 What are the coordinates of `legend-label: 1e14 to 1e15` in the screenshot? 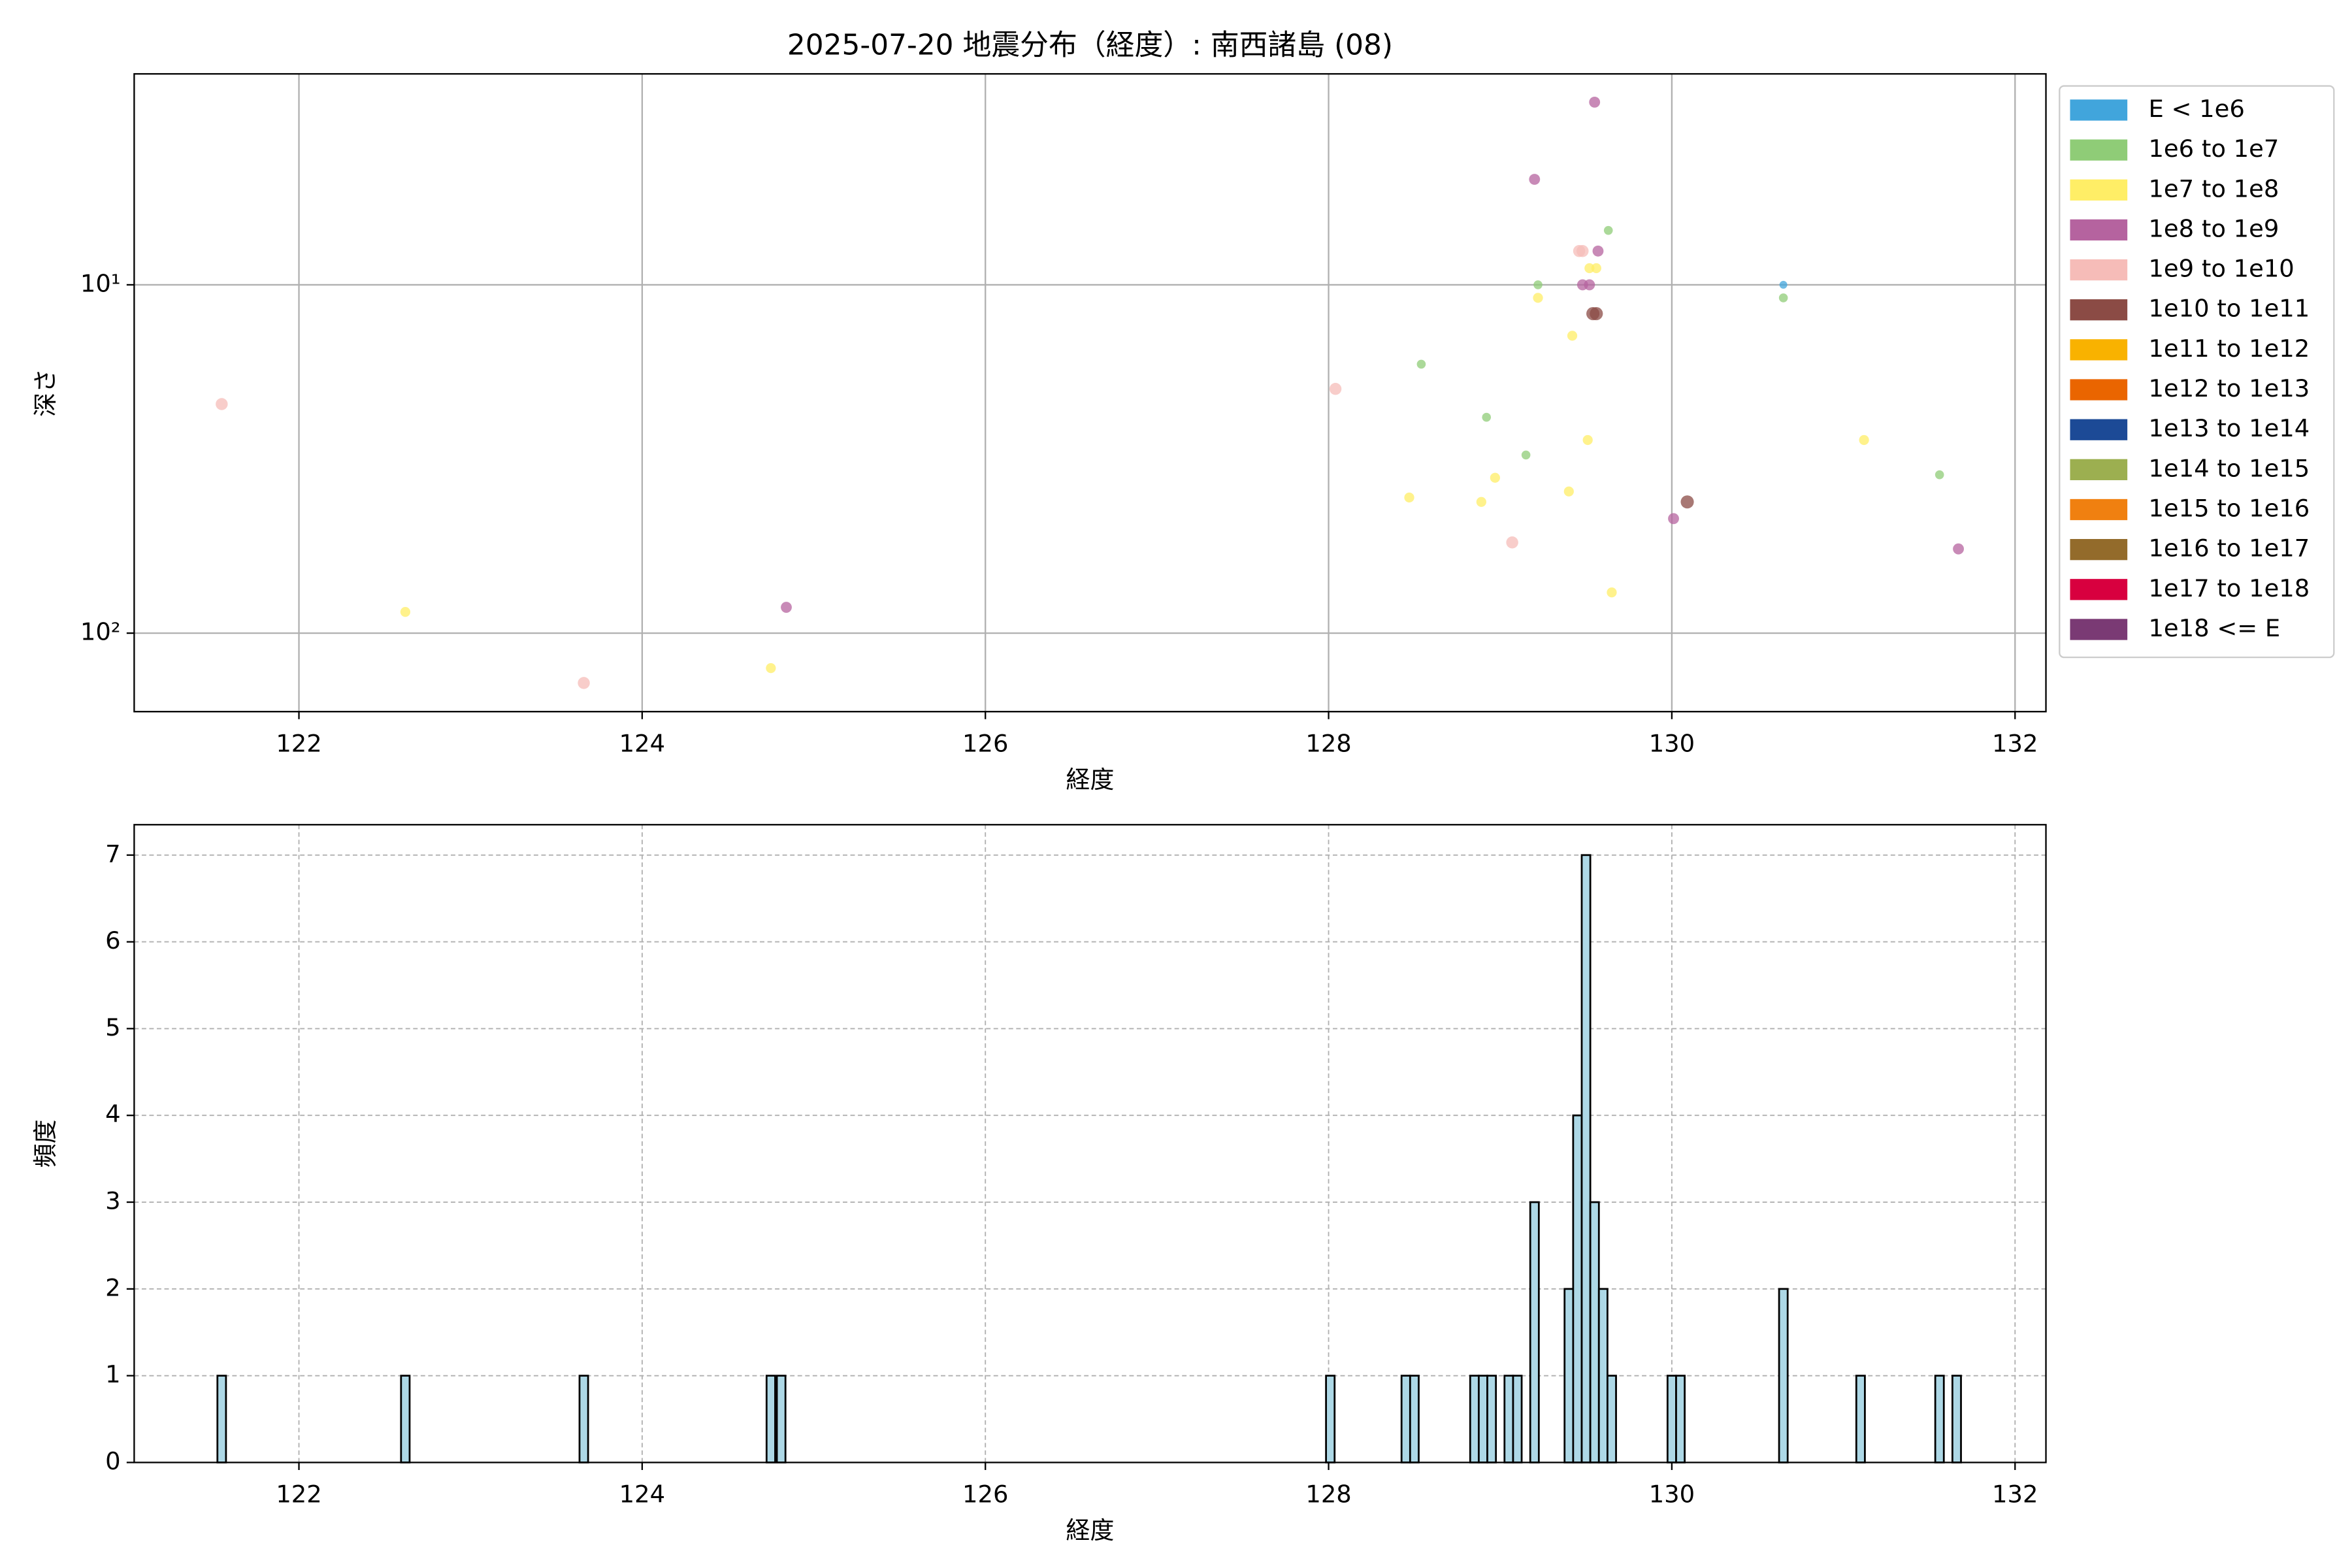 It's located at (2229, 468).